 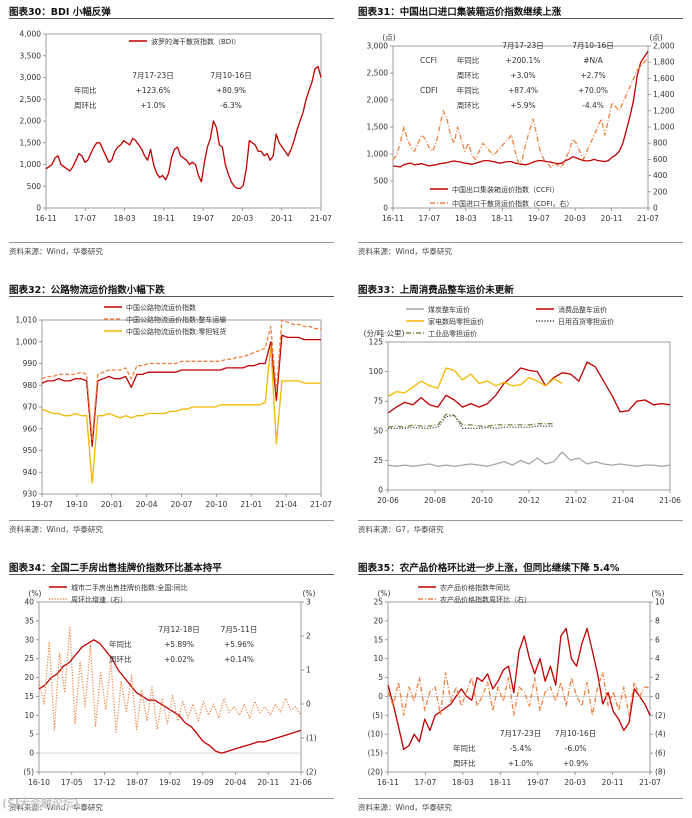 I want to click on chart-title: 图表30：BDI 小幅反弹, so click(x=60, y=12).